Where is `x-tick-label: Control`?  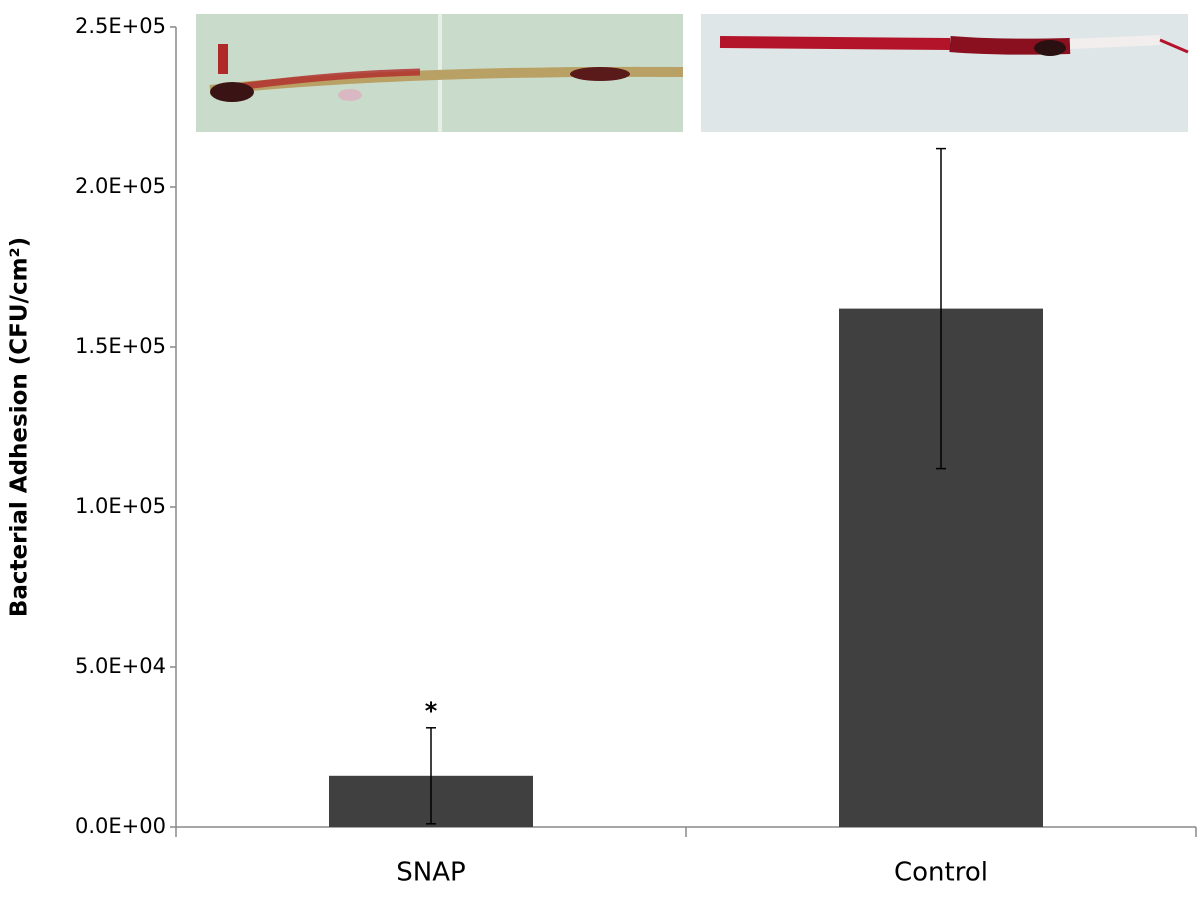 x-tick-label: Control is located at coordinates (941, 873).